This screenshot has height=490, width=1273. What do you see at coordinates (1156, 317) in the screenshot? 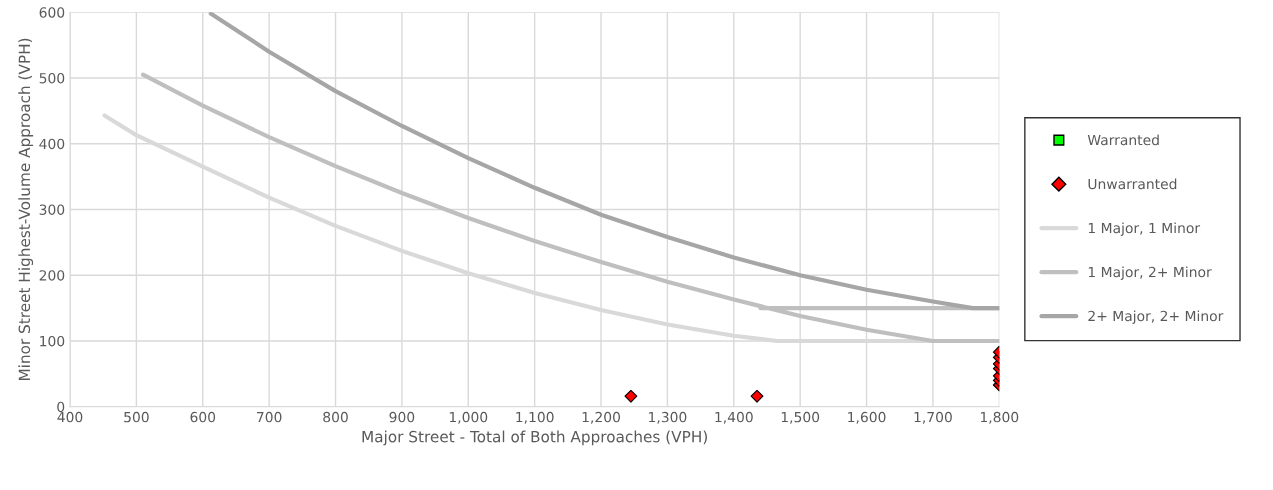
I see `legend-label: 2+ Major, 2+ Minor` at bounding box center [1156, 317].